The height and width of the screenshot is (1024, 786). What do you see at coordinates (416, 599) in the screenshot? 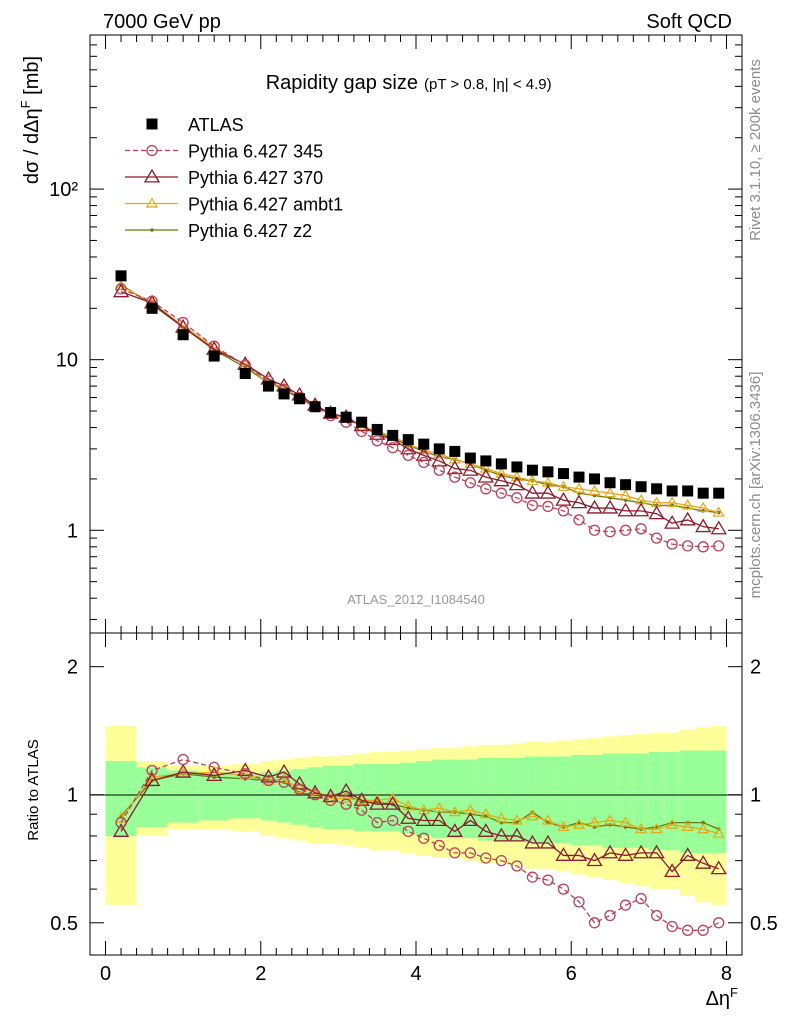
I see `analysis-watermark: ATLAS_2012_I1084540` at bounding box center [416, 599].